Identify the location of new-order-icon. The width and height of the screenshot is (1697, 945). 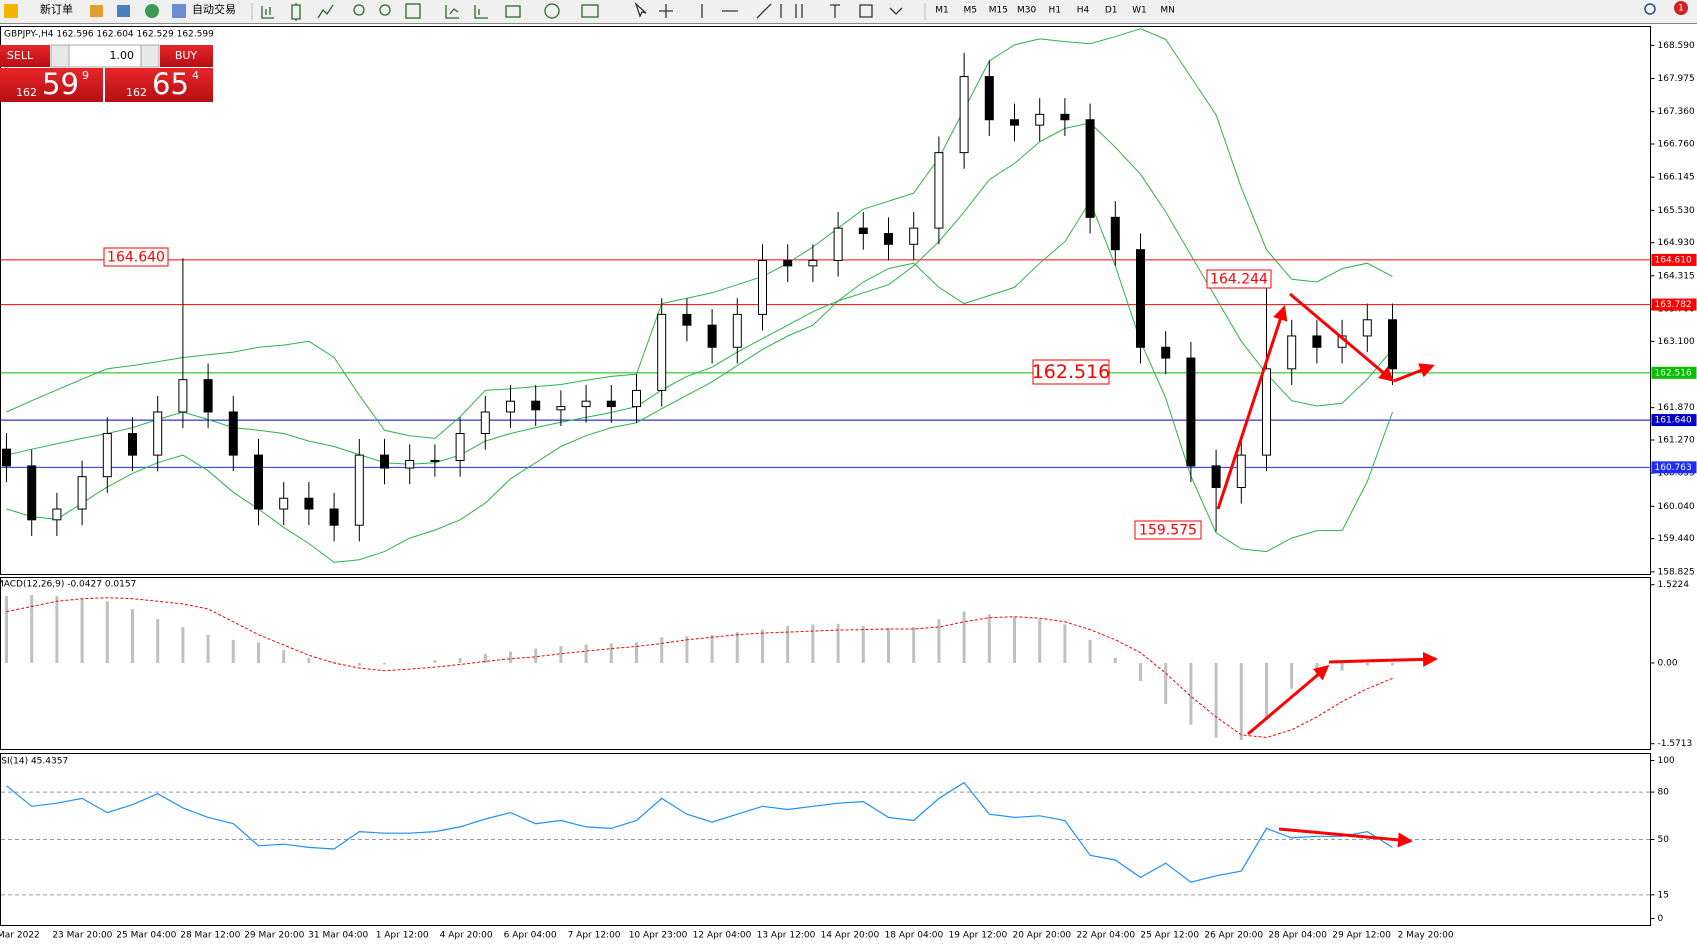
(11, 11).